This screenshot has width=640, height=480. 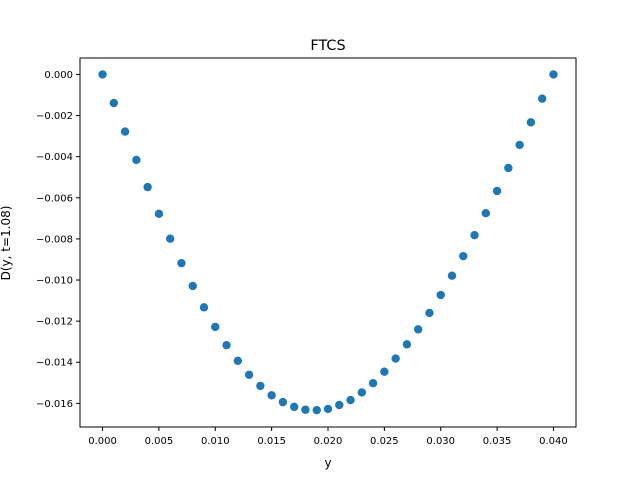 What do you see at coordinates (328, 441) in the screenshot?
I see `x-tick-label: 0.020` at bounding box center [328, 441].